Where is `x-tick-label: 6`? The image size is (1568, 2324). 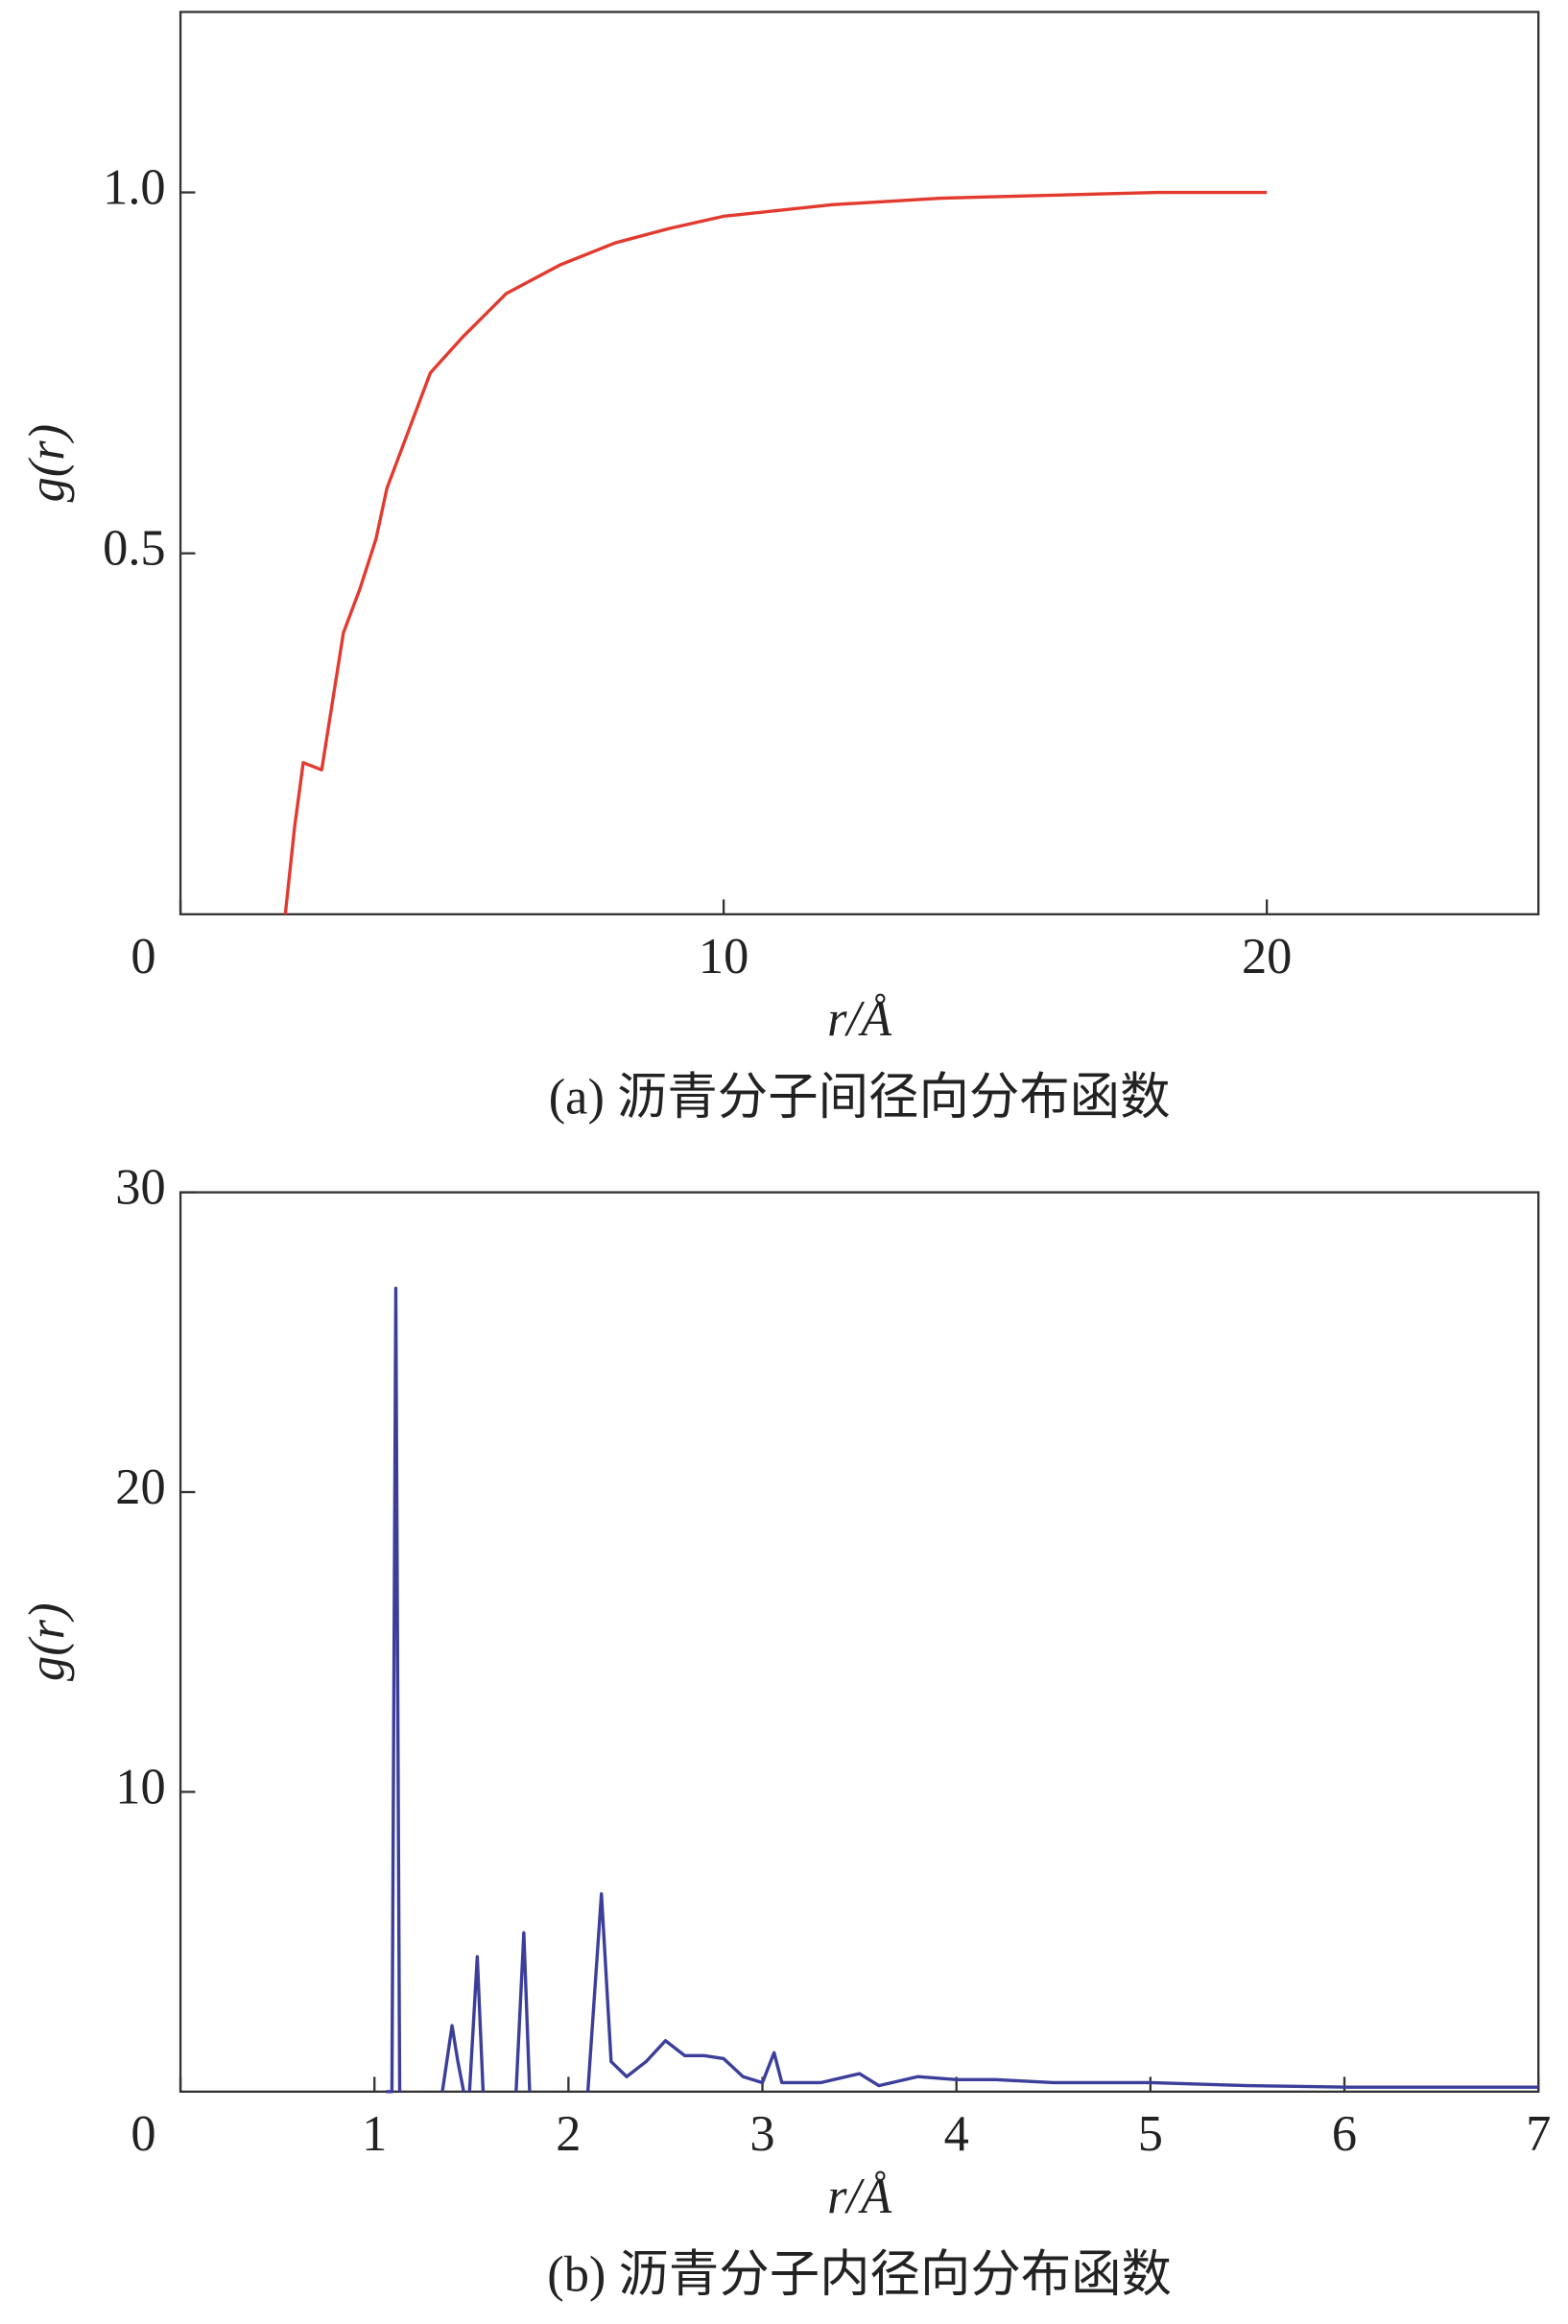
x-tick-label: 6 is located at coordinates (1344, 2134).